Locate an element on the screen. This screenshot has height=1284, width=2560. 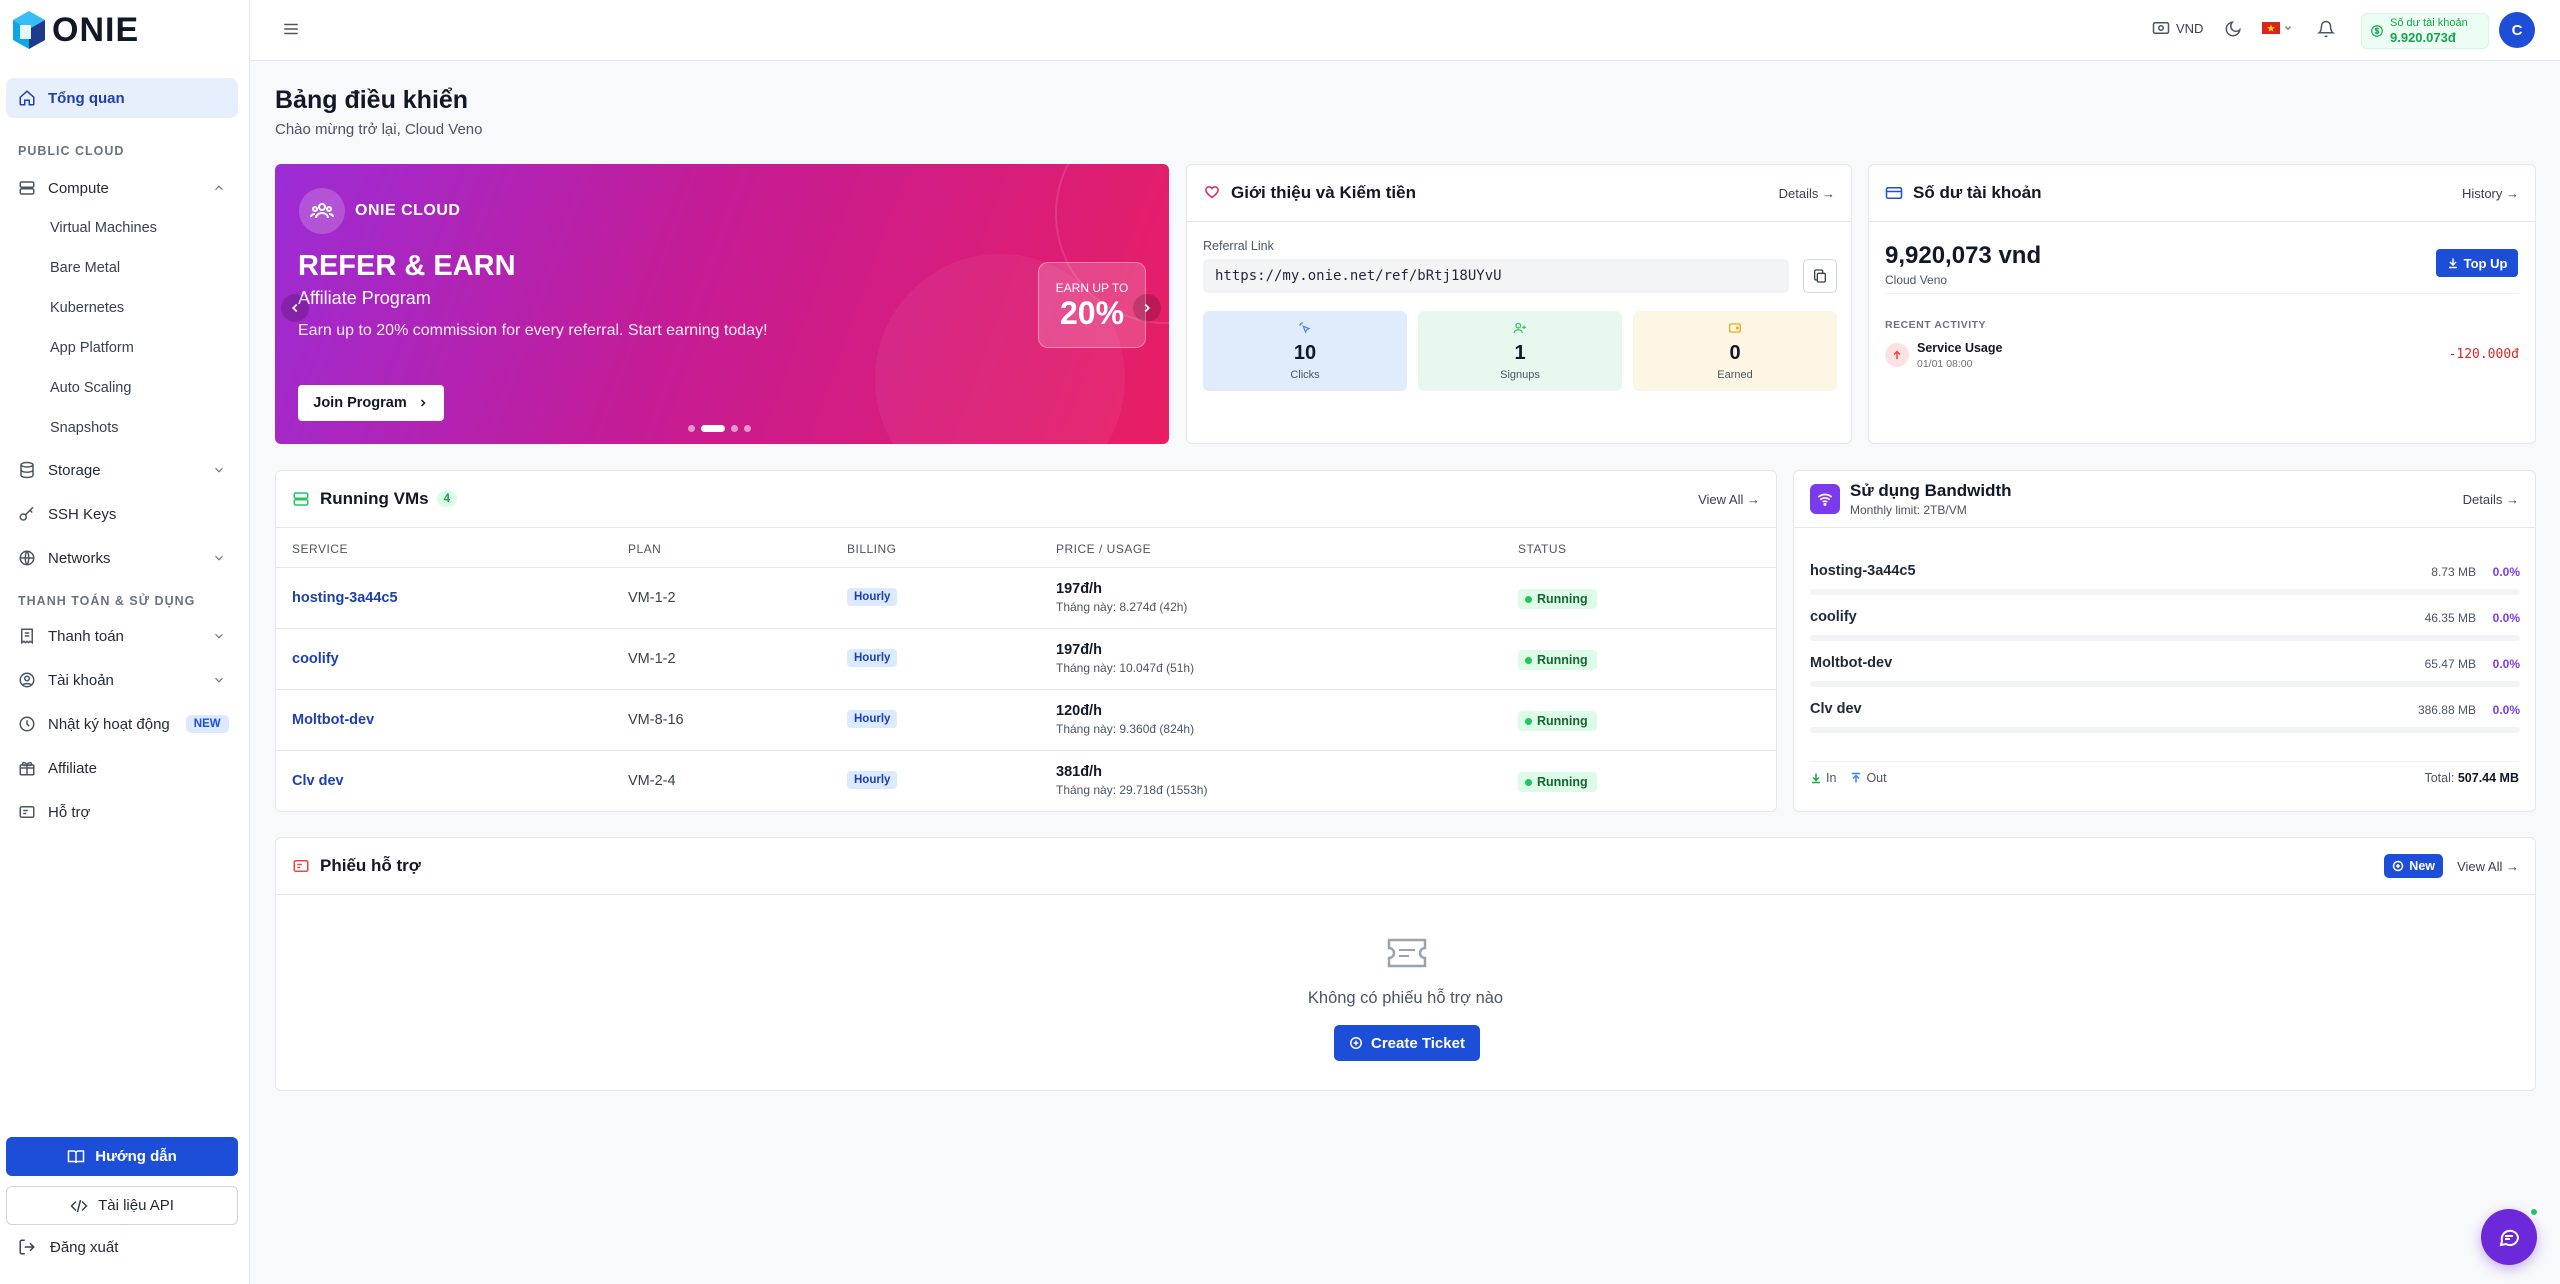
vietnam-flag-icon is located at coordinates (2271, 28).